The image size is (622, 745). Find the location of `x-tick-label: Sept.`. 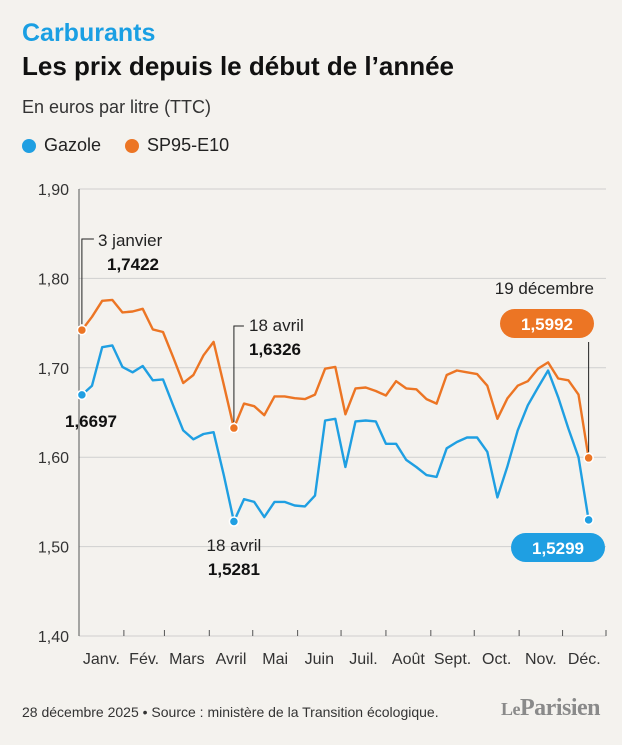

x-tick-label: Sept. is located at coordinates (452, 659).